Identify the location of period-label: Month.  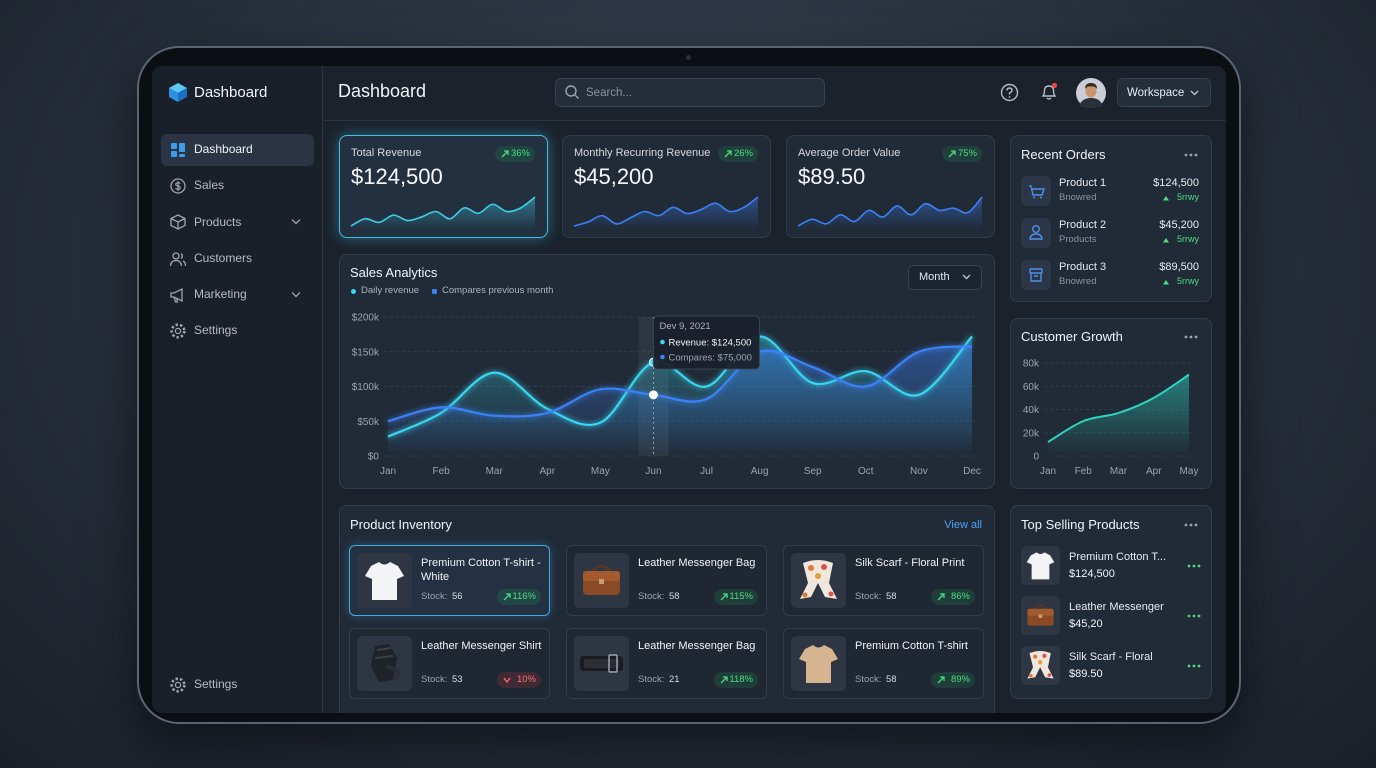
(934, 276).